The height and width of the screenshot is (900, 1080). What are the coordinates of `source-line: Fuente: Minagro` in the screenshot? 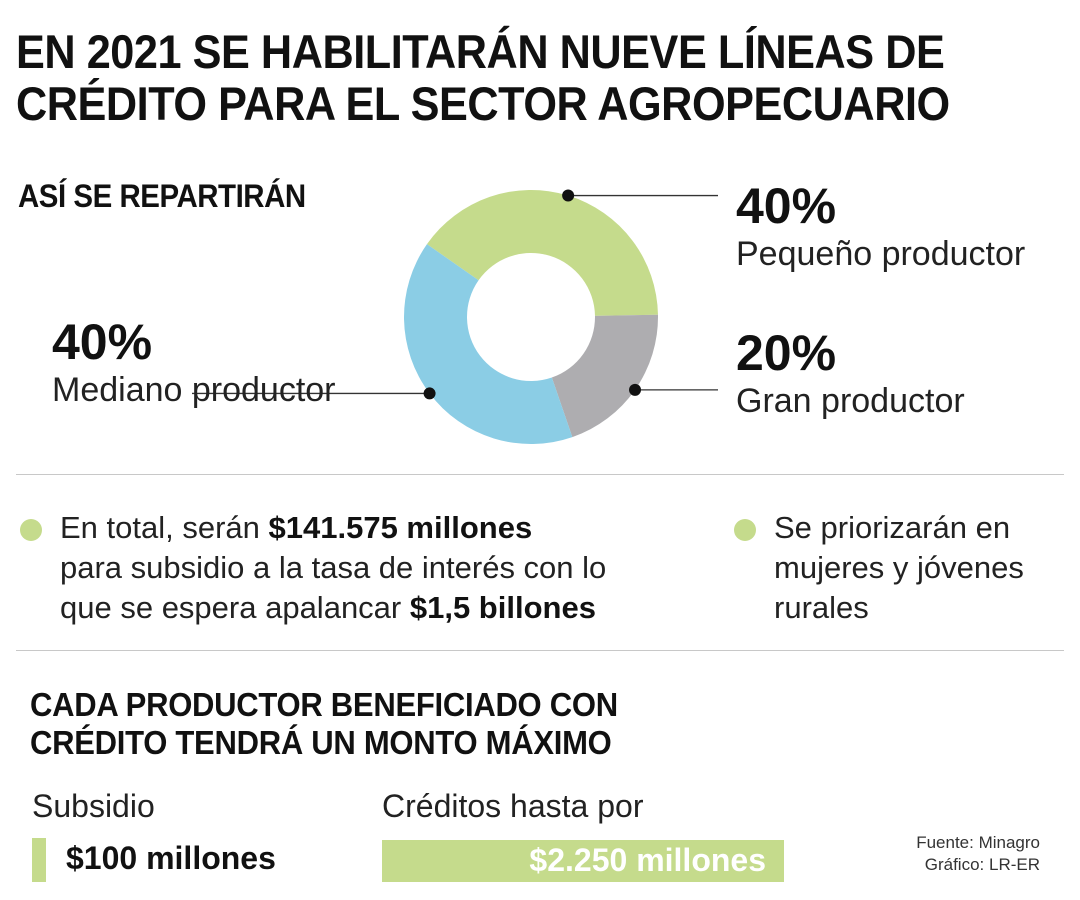 It's located at (978, 842).